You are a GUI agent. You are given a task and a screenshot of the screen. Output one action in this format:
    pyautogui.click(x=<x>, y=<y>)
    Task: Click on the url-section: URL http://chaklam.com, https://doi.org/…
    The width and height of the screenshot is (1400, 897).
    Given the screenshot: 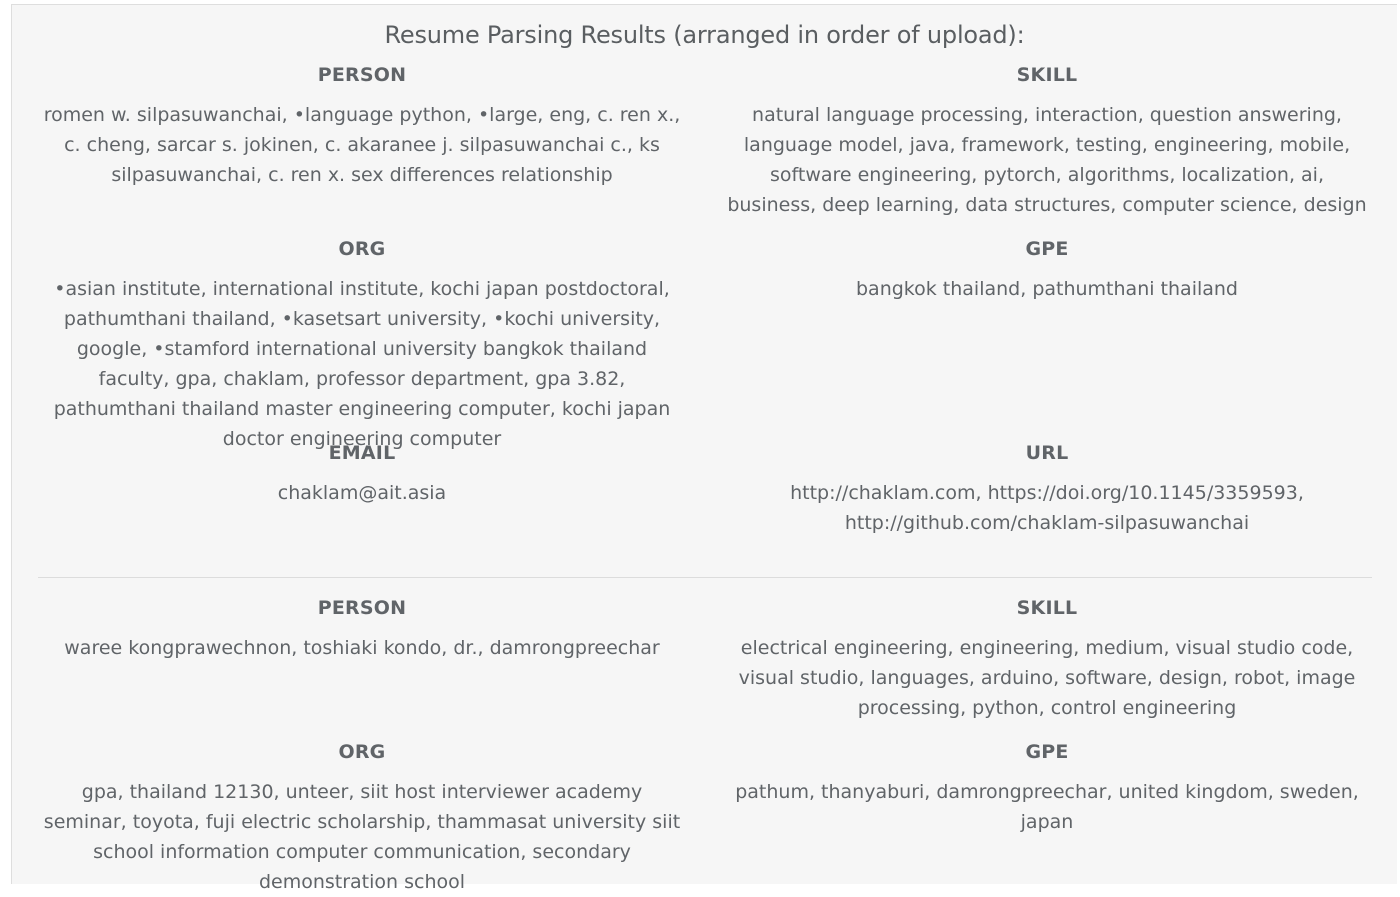 What is the action you would take?
    pyautogui.click(x=1047, y=489)
    